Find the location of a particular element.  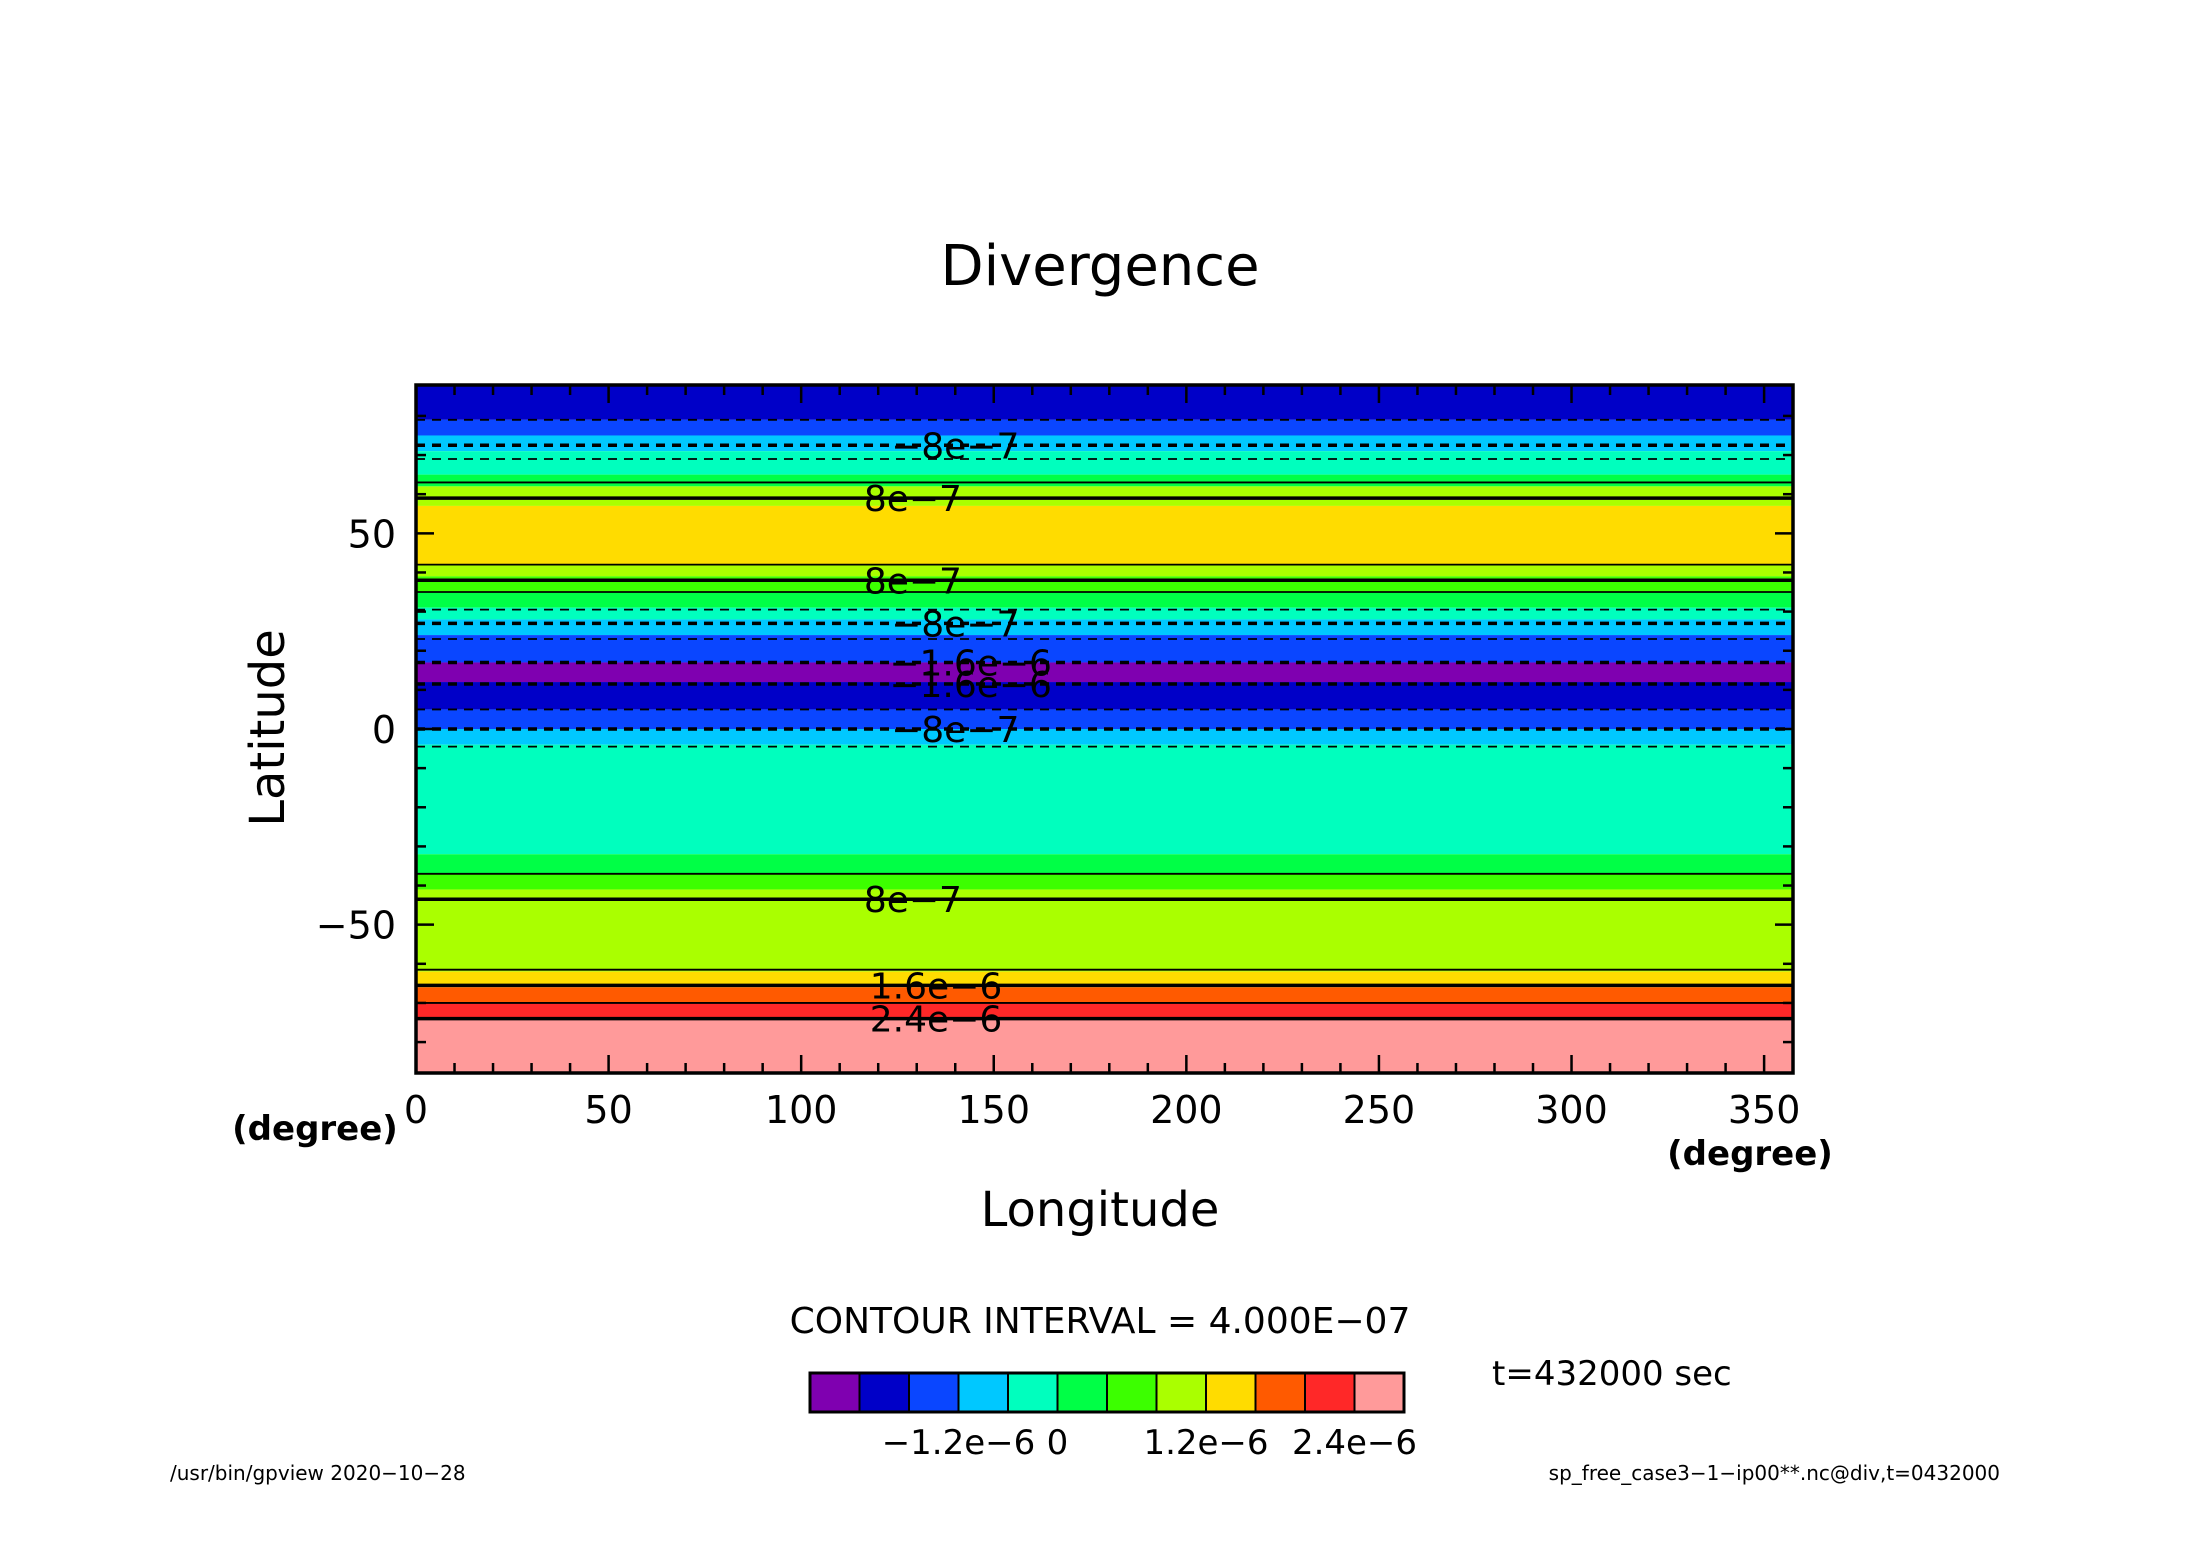

colorbar-tick-label: 0 is located at coordinates (1058, 1443).